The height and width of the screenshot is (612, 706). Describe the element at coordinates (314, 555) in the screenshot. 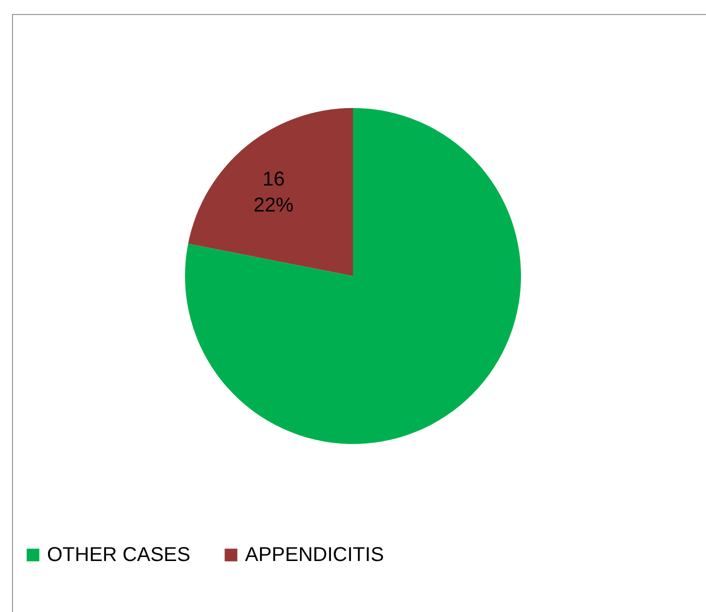

I see `legend-label: APPENDICITIS` at that location.